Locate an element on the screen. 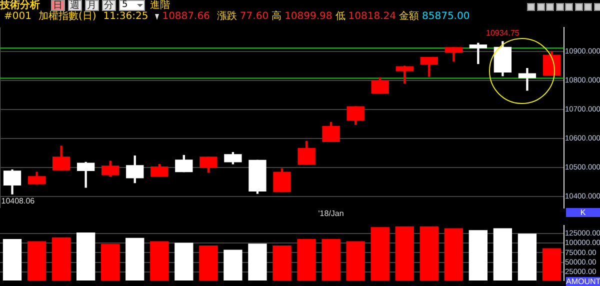  chart-title: 技術分析 is located at coordinates (20, 5).